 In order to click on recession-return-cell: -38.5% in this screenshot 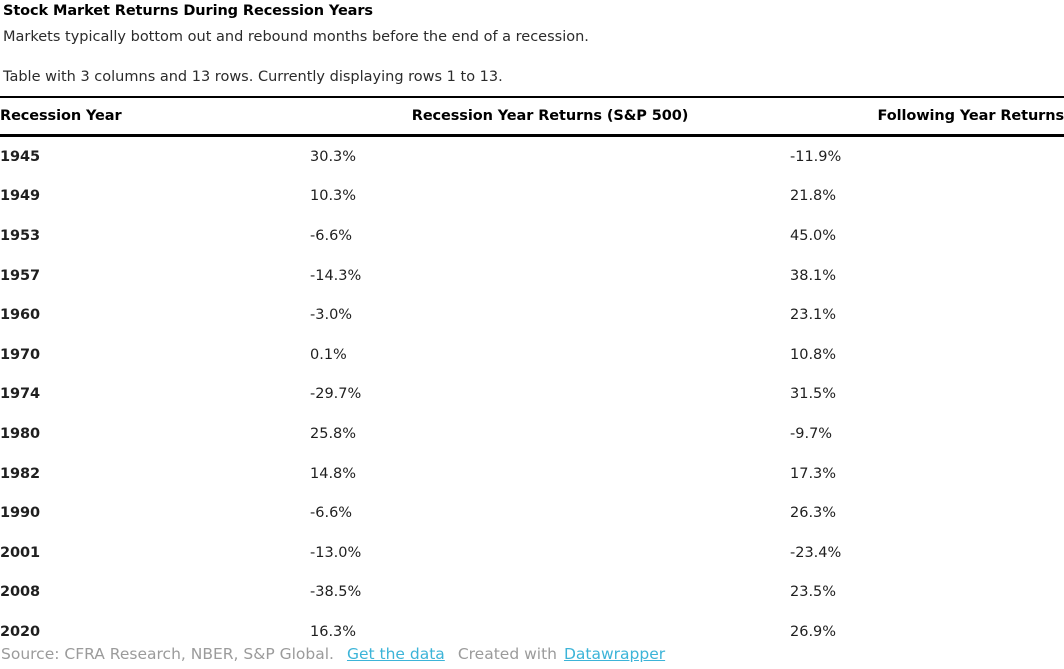, I will do `click(336, 592)`.